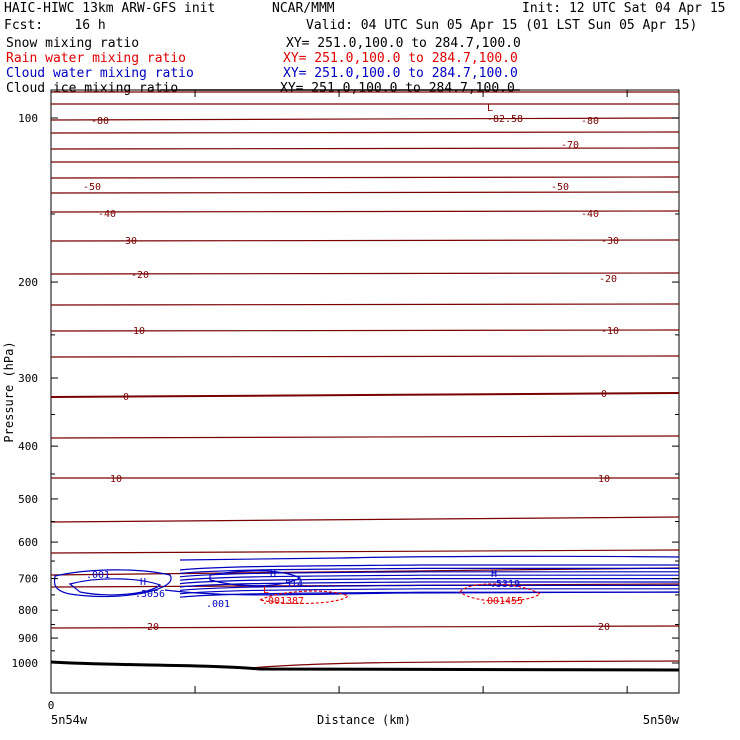  Describe the element at coordinates (400, 73) in the screenshot. I see `field-cloudwater-xy: XY= 251.0,100.0 to 284.7,100.0` at that location.